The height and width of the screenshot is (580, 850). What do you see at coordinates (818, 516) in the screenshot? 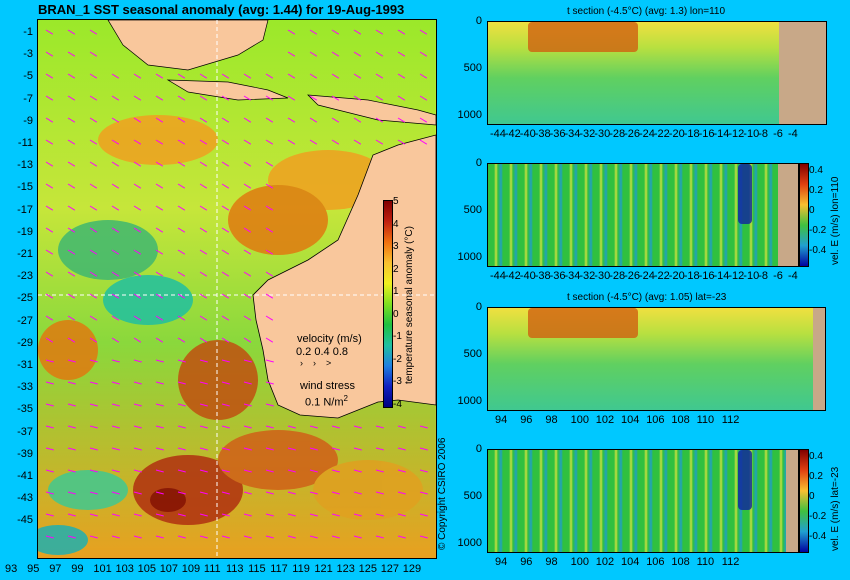
I see `section-colorbar-tick: -0.2` at bounding box center [818, 516].